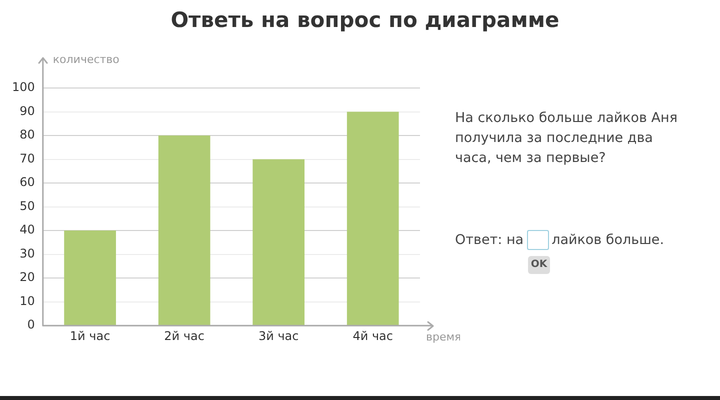 The image size is (720, 400). I want to click on y-tick-label: 70, so click(27, 158).